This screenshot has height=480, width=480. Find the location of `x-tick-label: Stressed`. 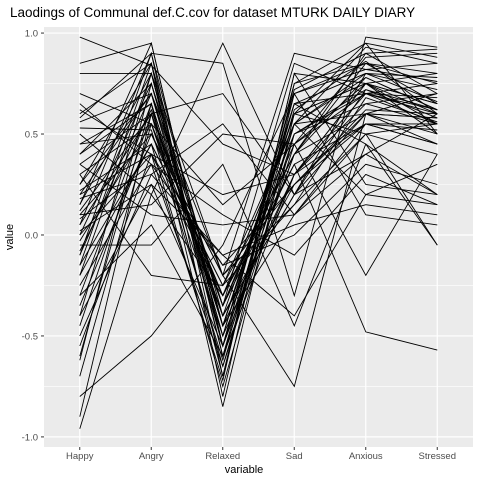

x-tick-label: Stressed is located at coordinates (438, 456).